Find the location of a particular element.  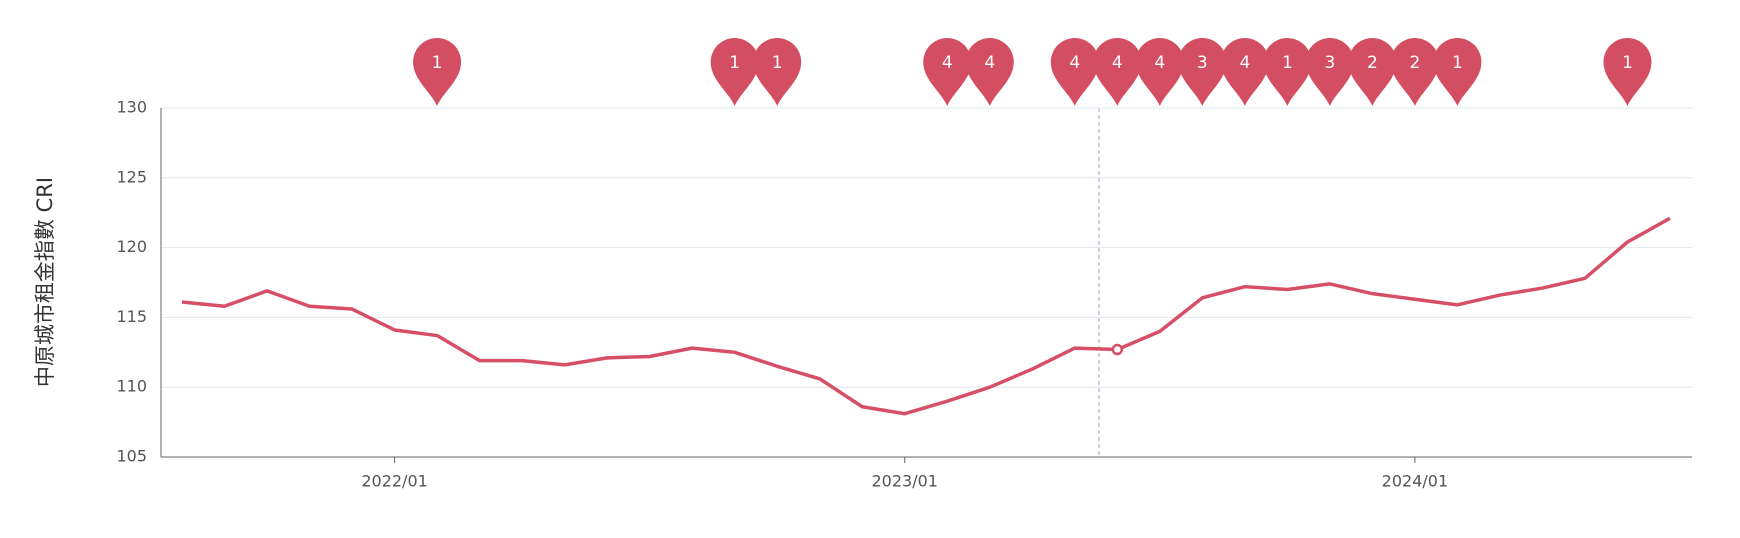

y-axis-title: 中原城市租金指數 CRI is located at coordinates (45, 282).